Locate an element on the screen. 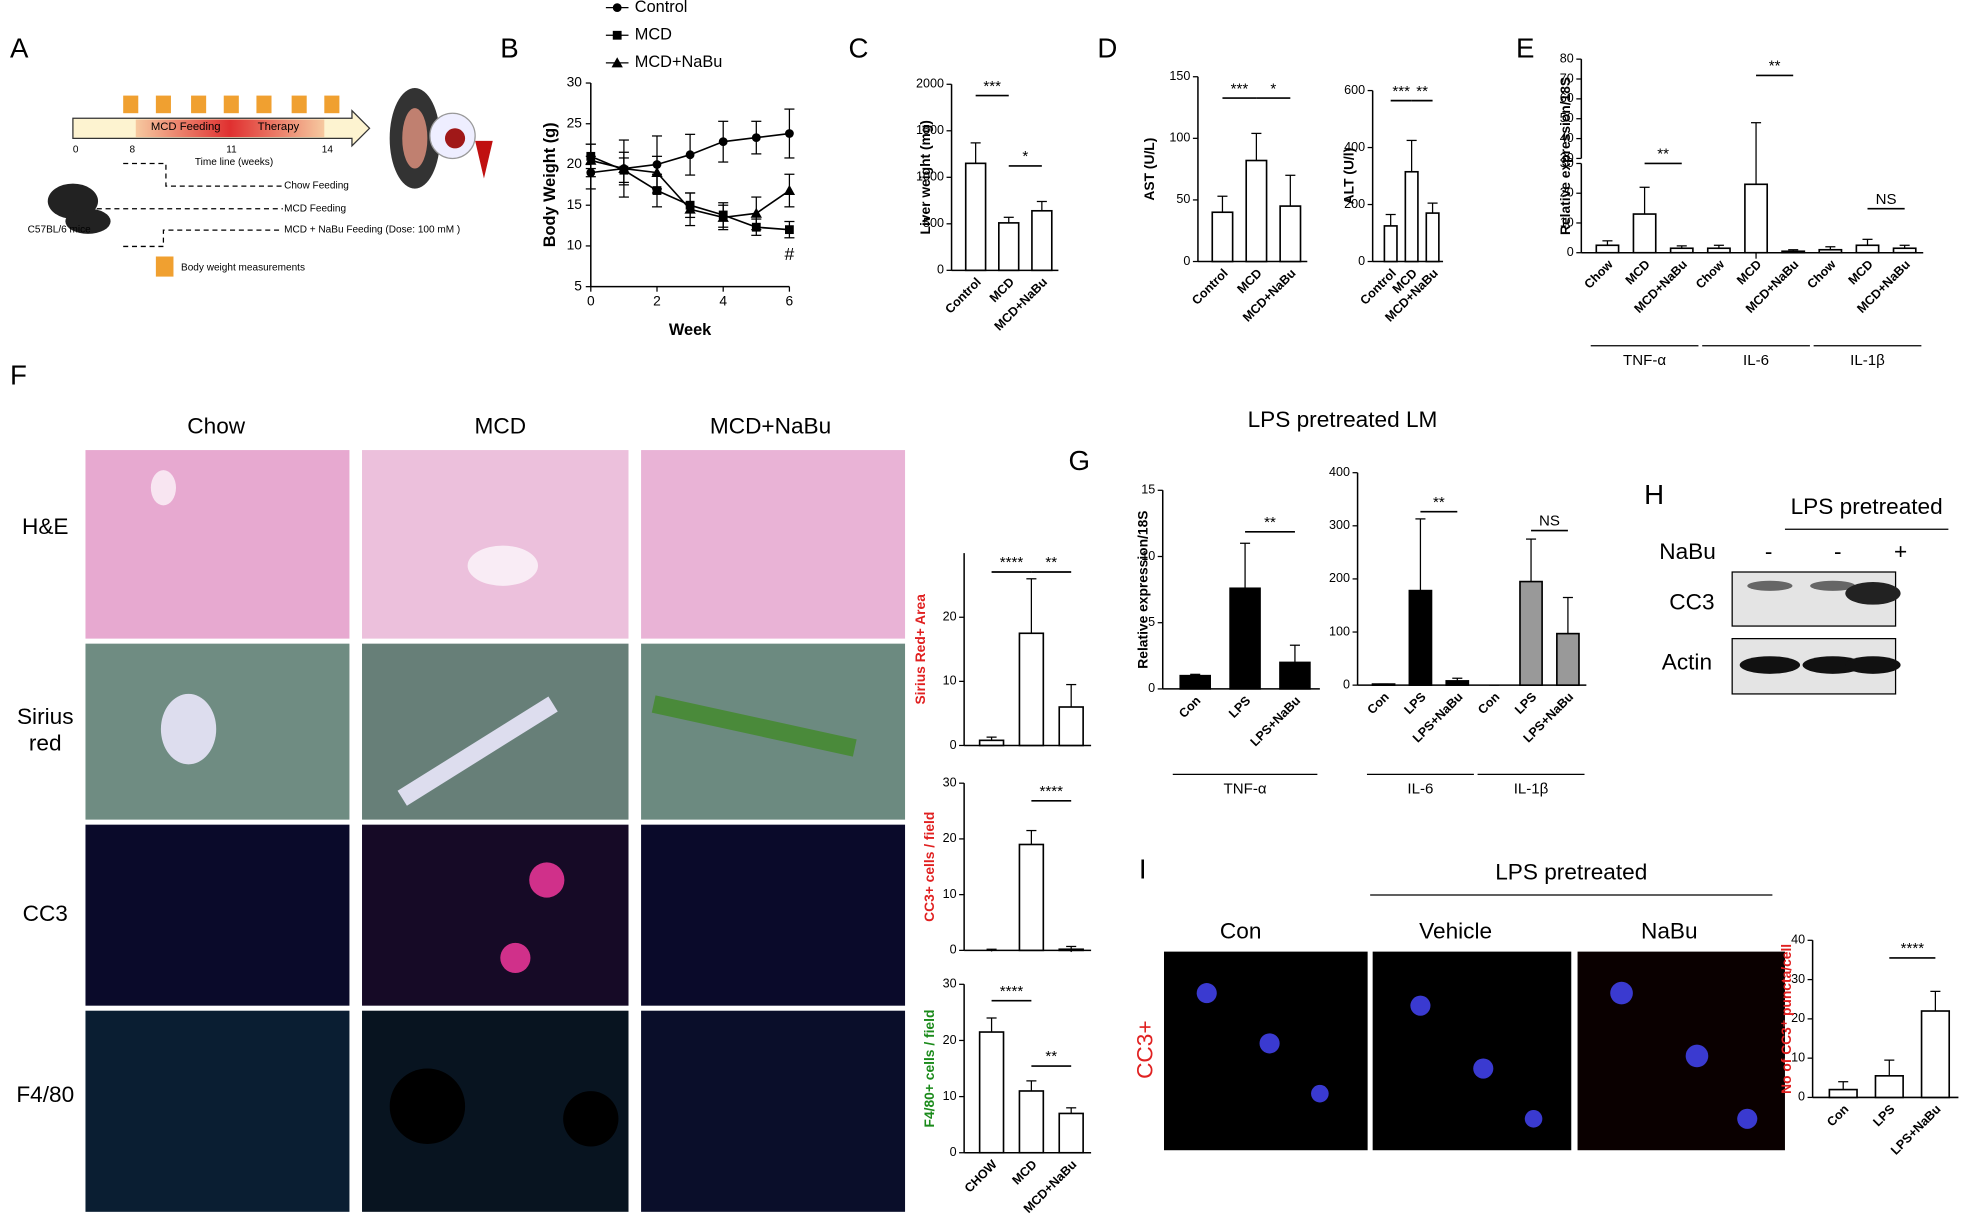  y-tick-label: 2000 is located at coordinates (930, 84).